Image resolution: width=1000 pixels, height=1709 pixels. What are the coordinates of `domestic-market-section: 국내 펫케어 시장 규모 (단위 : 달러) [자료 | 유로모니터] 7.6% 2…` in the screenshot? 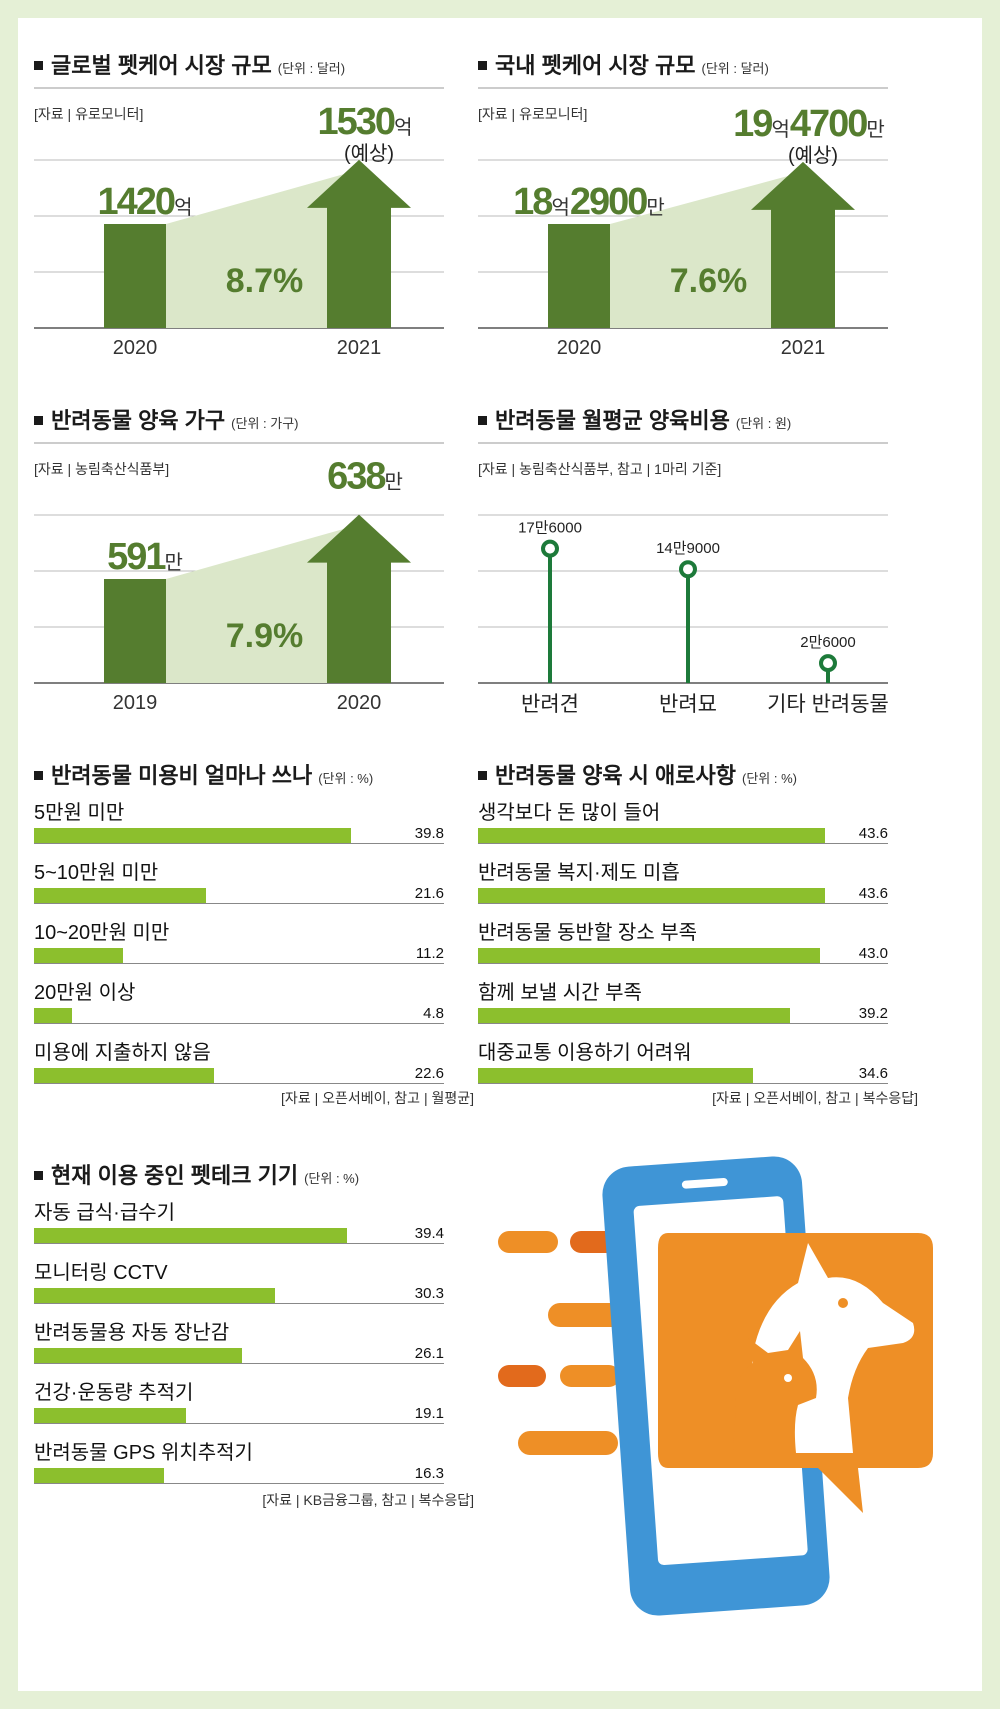 It's located at (696, 213).